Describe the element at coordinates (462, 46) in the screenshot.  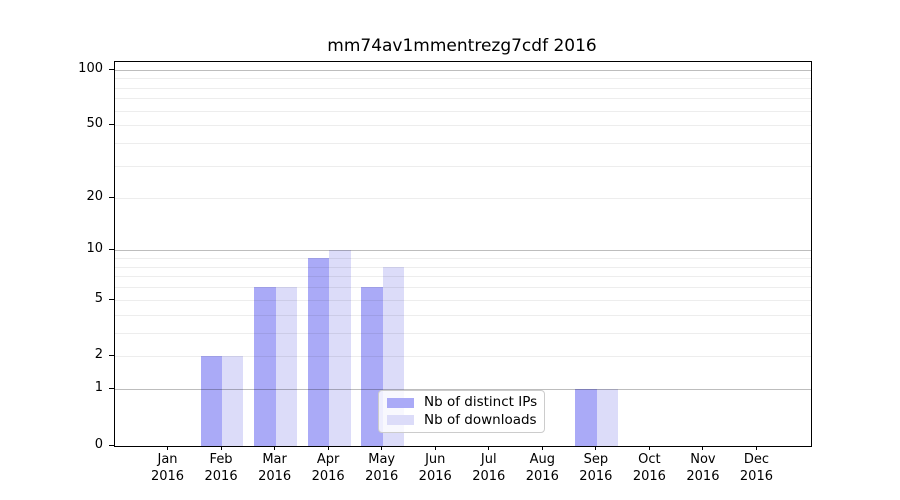
I see `chart-title: mm74av1mmentrezg7cdf 2016` at that location.